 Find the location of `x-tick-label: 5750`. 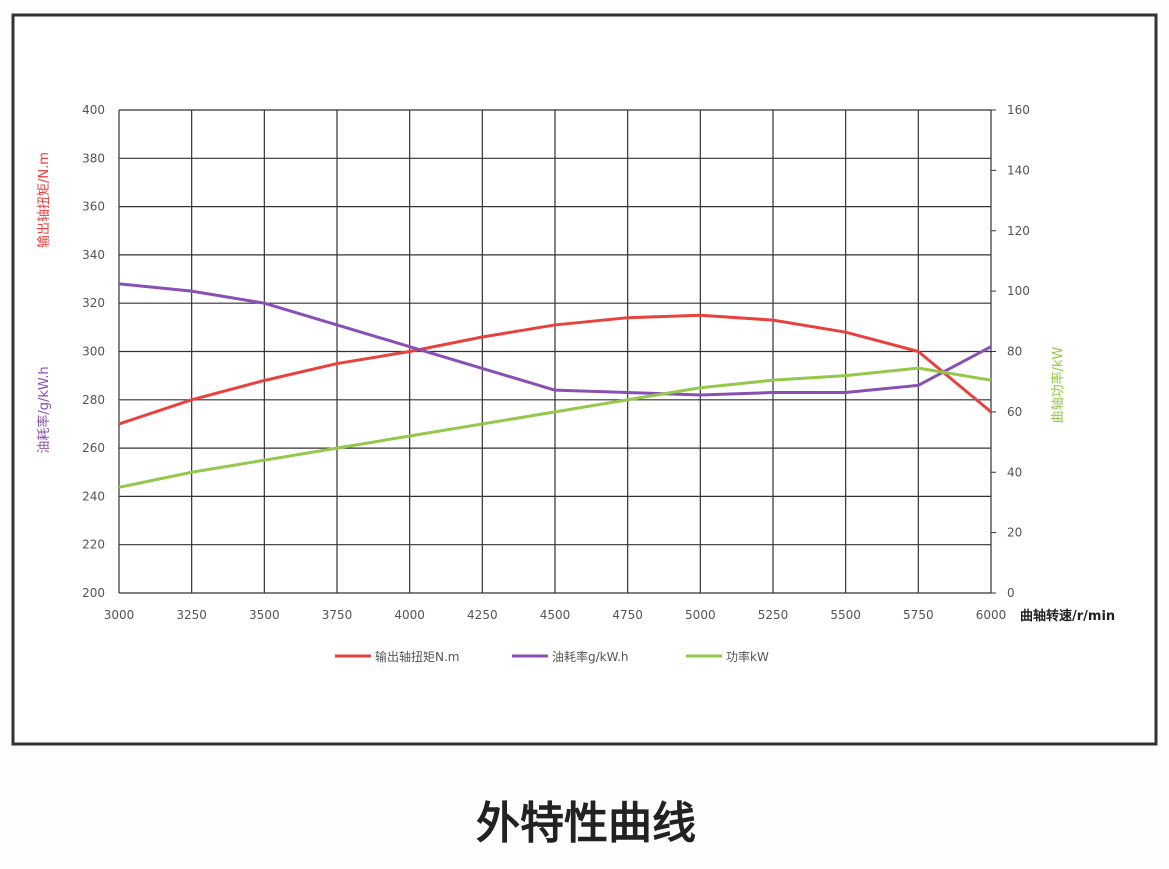

x-tick-label: 5750 is located at coordinates (918, 615).